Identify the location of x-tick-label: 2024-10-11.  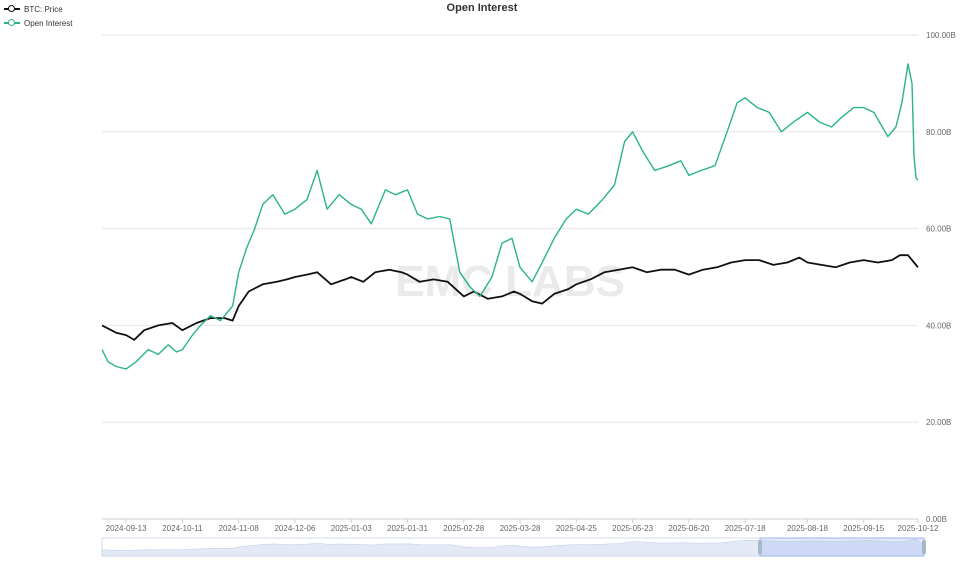
(182, 528).